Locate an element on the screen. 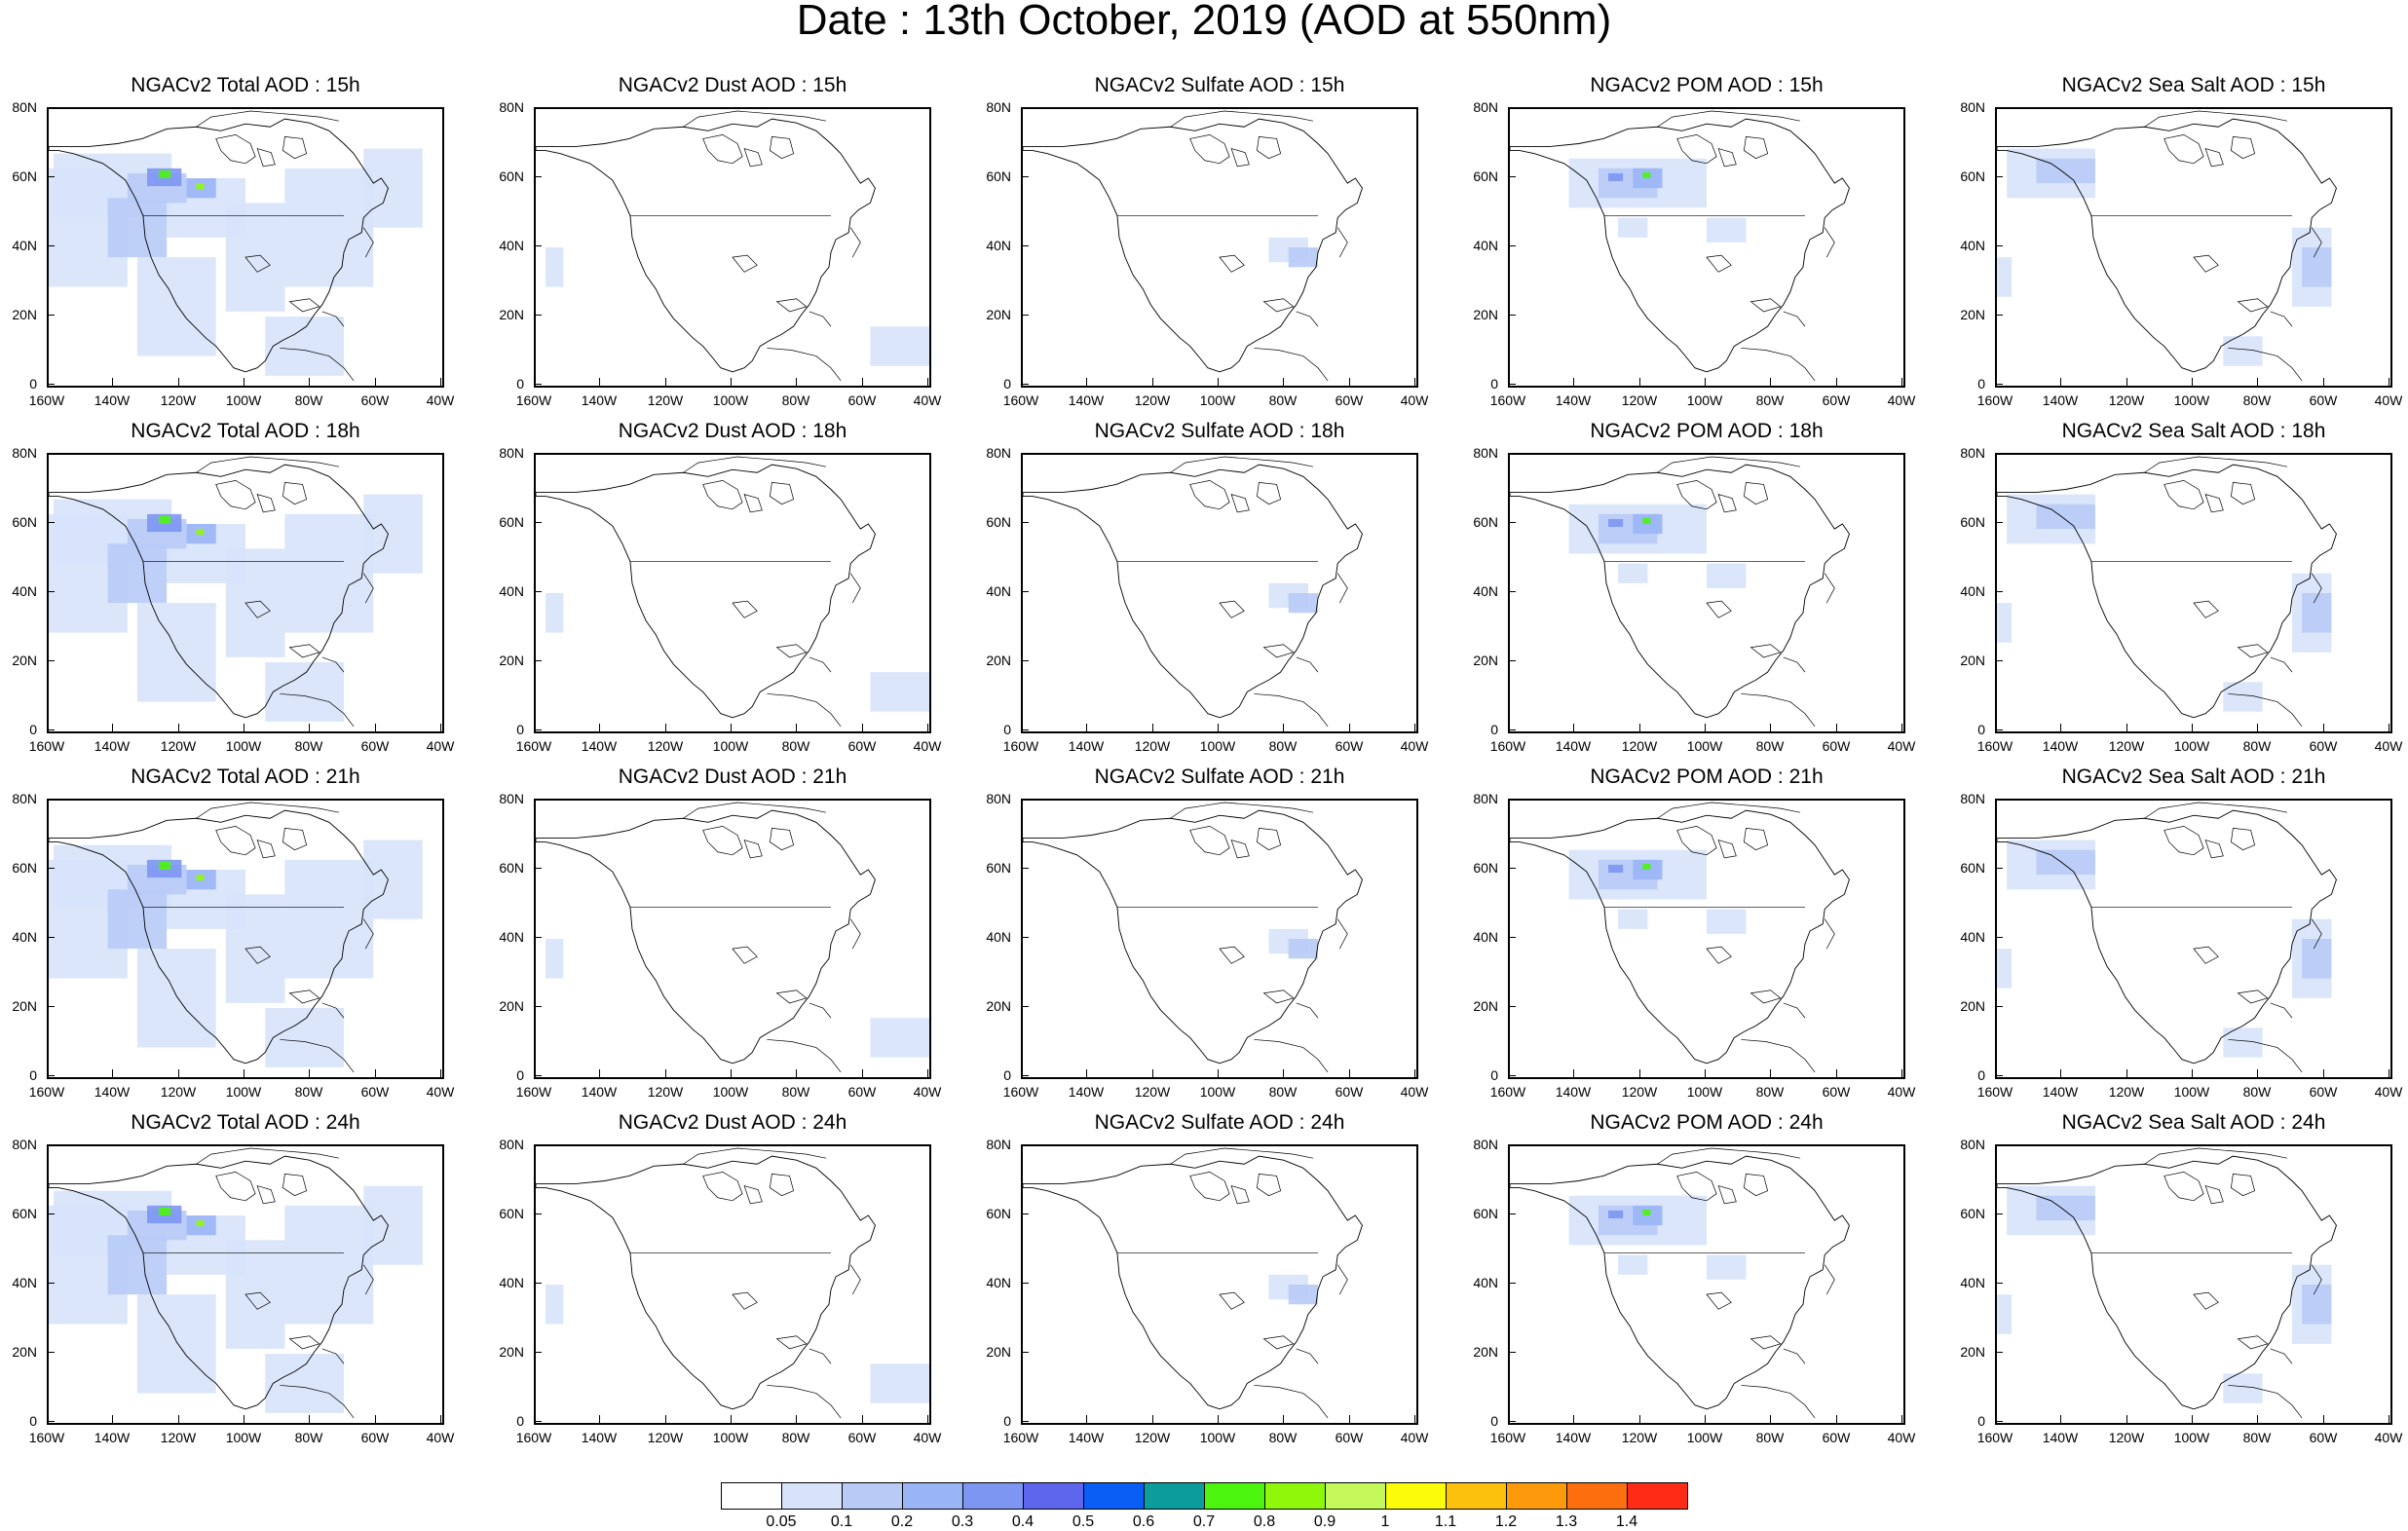 This screenshot has height=1531, width=2408. panel-title: NGACv2 POM AOD : 21h is located at coordinates (1707, 777).